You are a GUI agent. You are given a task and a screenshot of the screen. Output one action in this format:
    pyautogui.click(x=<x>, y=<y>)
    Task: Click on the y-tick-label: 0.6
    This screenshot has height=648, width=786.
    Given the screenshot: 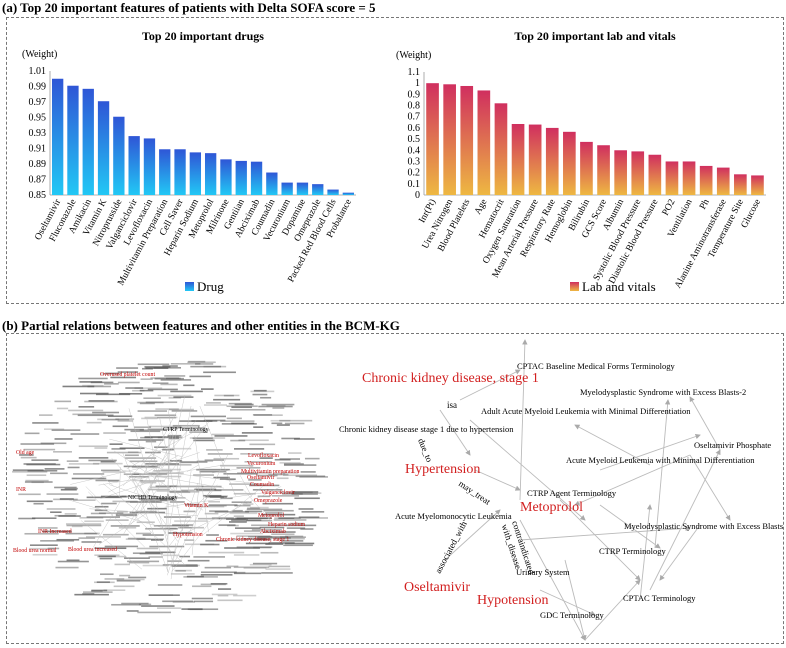 What is the action you would take?
    pyautogui.click(x=414, y=128)
    